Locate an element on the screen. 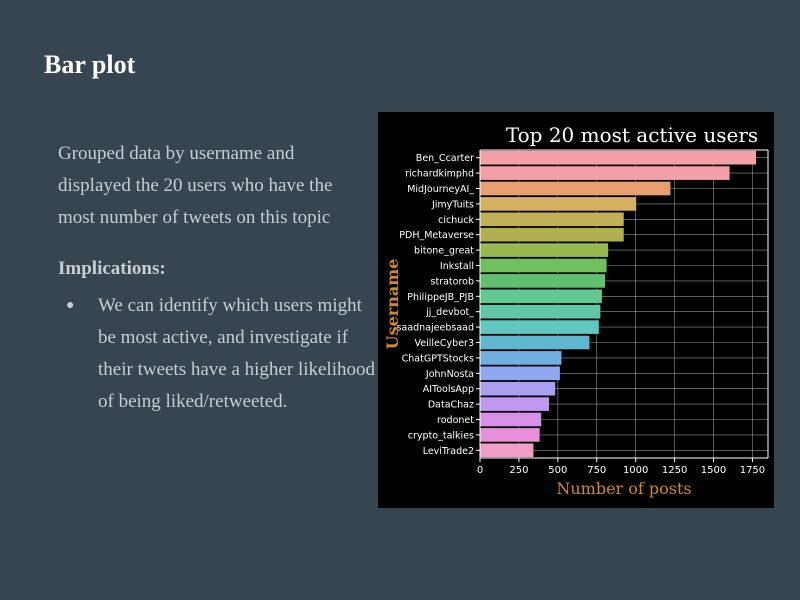 The image size is (800, 600). y-tick-label: PhilippeJB_PJB is located at coordinates (440, 297).